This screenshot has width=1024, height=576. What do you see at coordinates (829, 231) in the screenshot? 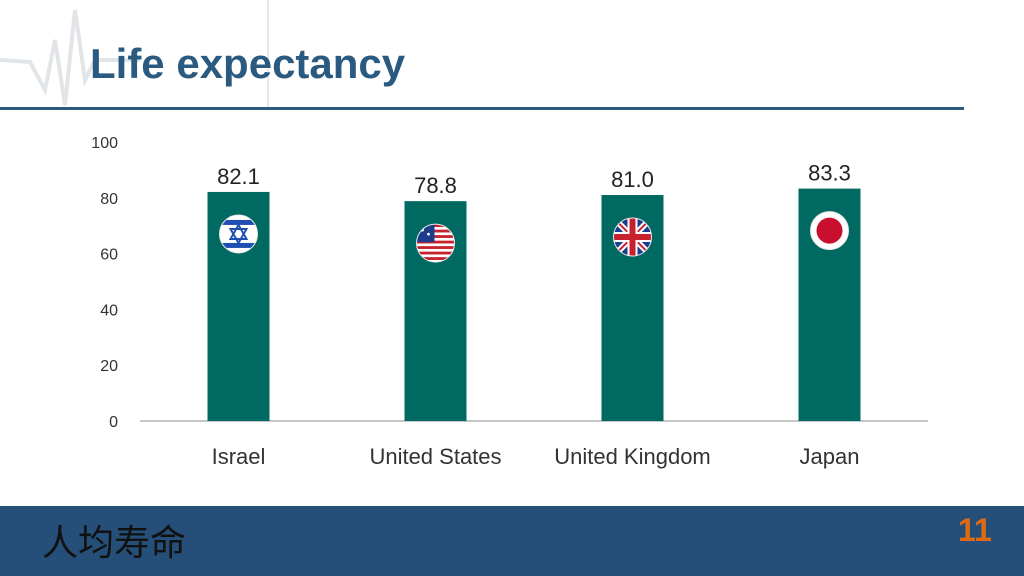
I see `japan-flag-icon` at bounding box center [829, 231].